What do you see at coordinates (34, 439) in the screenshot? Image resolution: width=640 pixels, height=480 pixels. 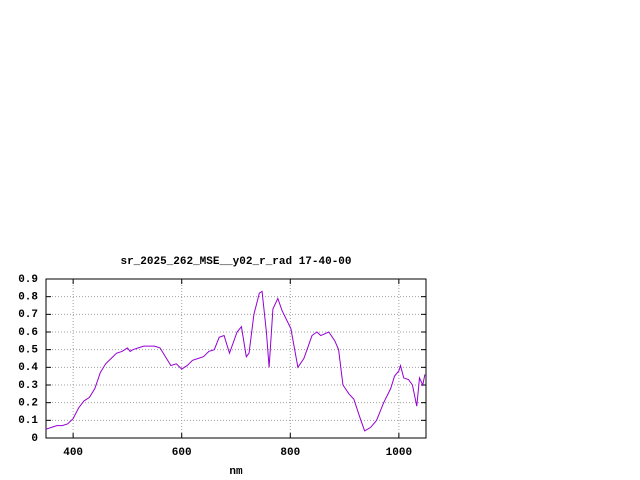 I see `y-tick-label: 0` at bounding box center [34, 439].